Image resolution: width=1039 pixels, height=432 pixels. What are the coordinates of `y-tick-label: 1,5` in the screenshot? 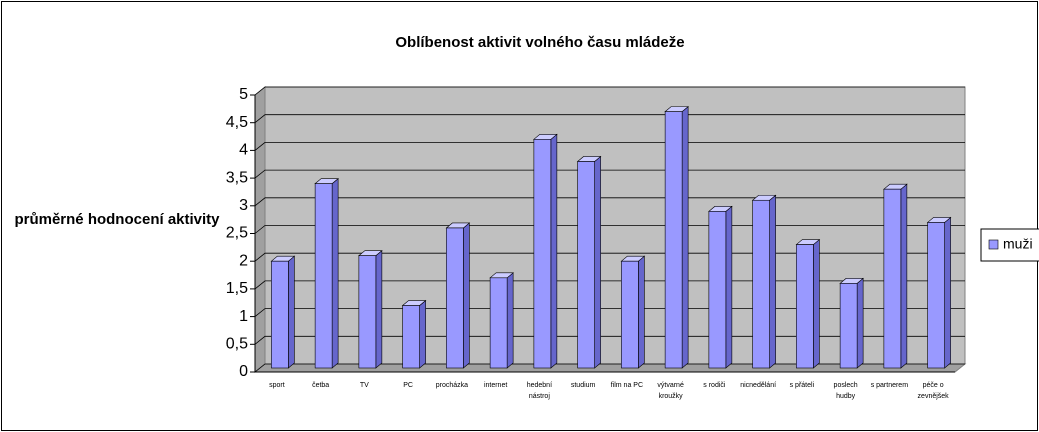 It's located at (237, 288).